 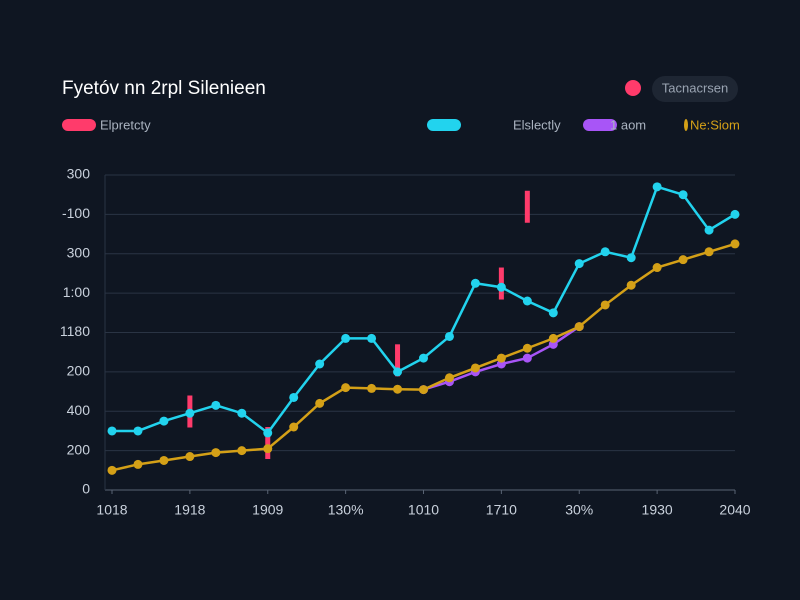 I want to click on x-tick-label: 30%, so click(x=579, y=510).